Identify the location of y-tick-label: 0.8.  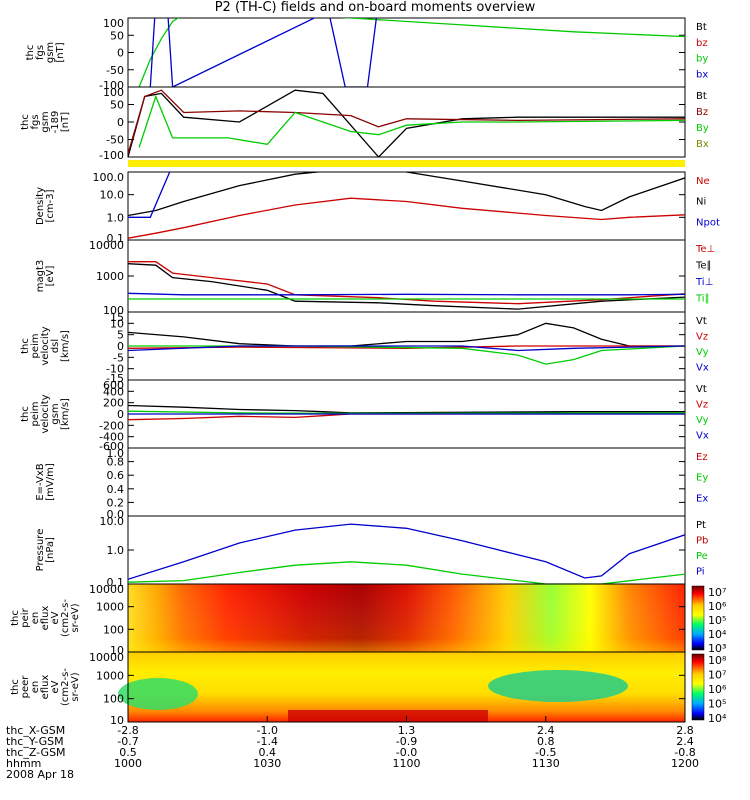
(116, 462).